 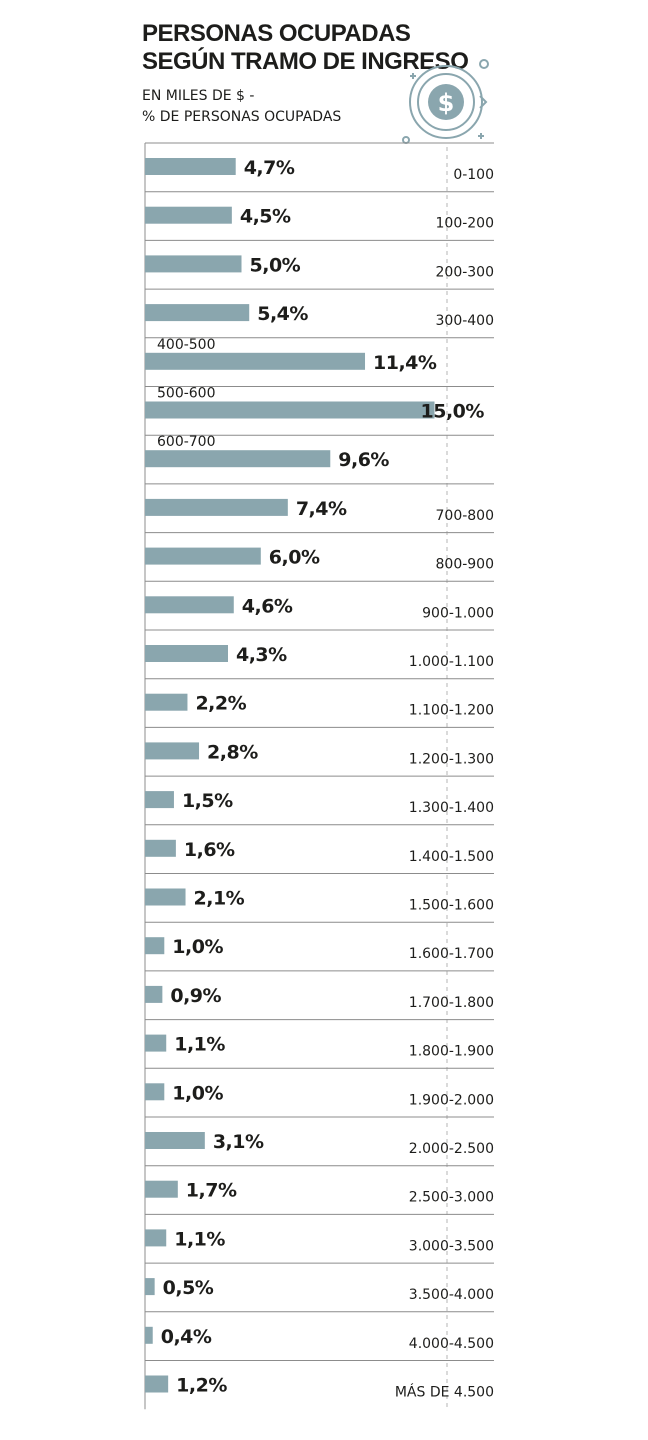 What do you see at coordinates (465, 321) in the screenshot?
I see `category-label: 300-400` at bounding box center [465, 321].